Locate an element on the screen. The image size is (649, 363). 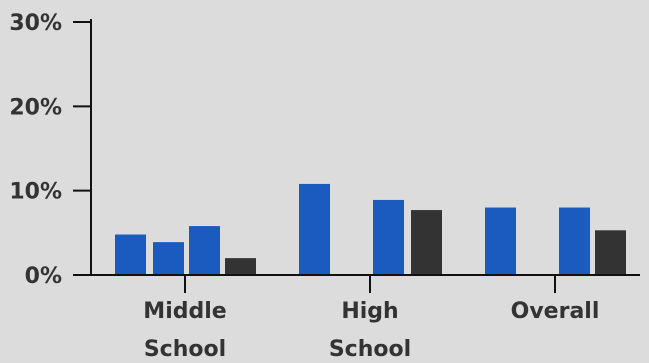
x-category-label: Overall is located at coordinates (555, 311).